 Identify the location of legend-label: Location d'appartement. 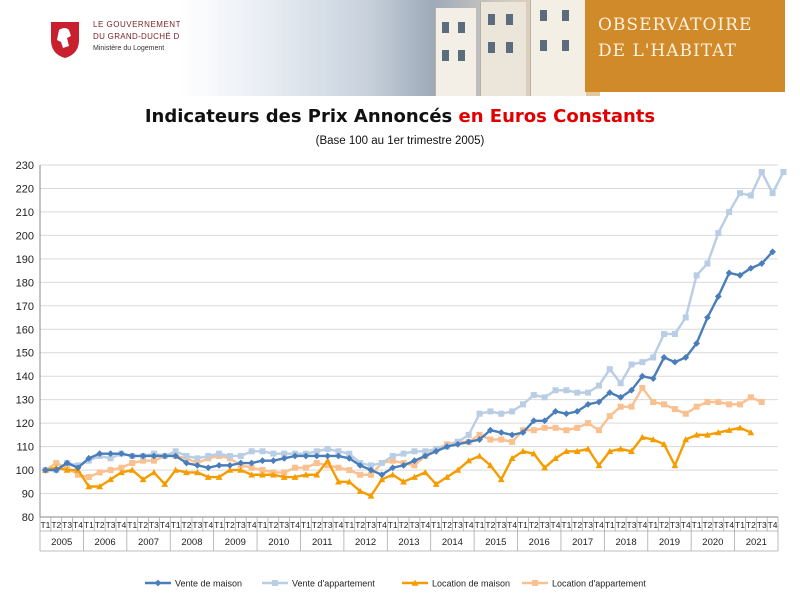
(599, 584).